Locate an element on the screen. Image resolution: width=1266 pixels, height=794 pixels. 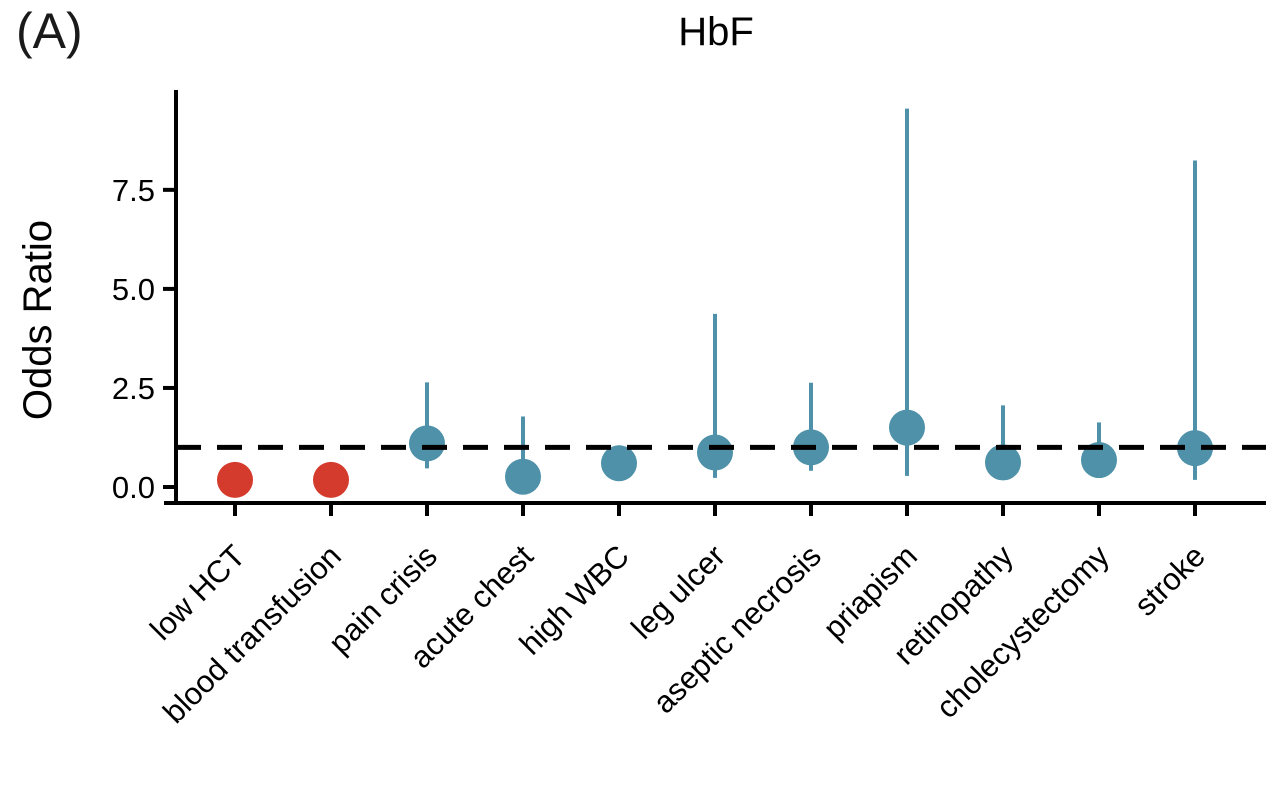
panel-label: (A) is located at coordinates (49, 31).